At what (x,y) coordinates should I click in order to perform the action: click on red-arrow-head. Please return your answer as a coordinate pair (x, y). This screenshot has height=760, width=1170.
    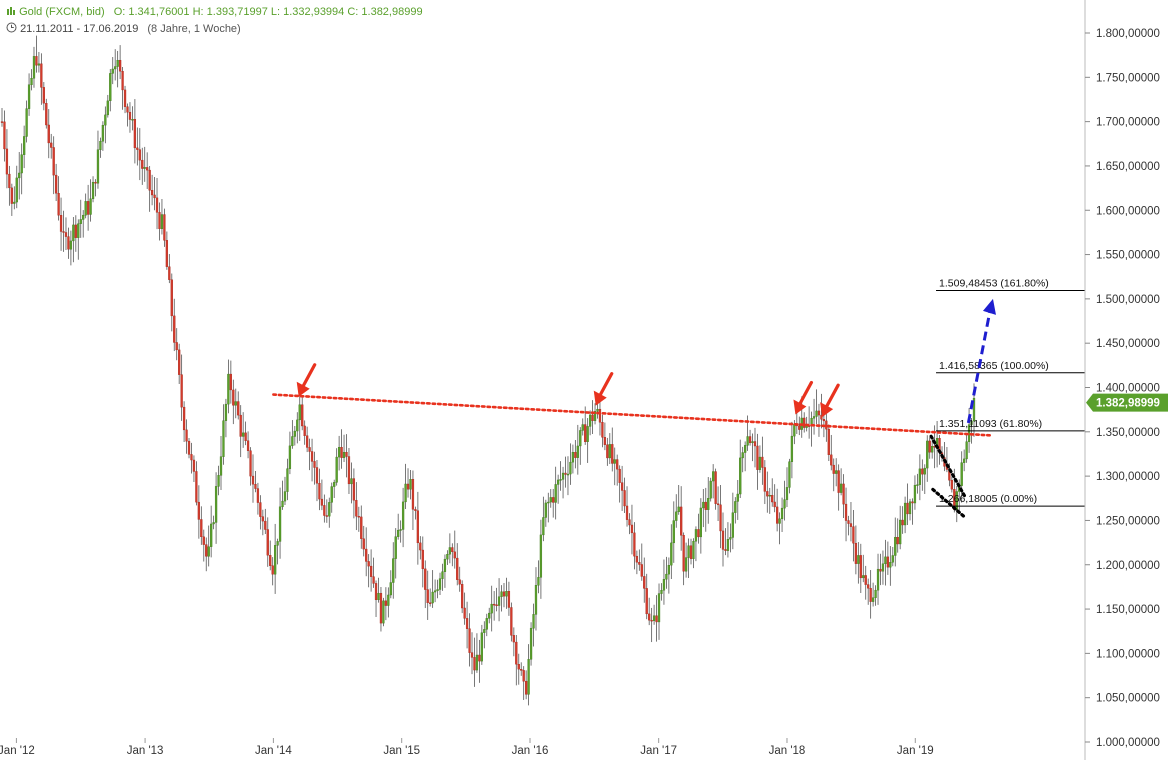
    Looking at the image, I should click on (600, 398).